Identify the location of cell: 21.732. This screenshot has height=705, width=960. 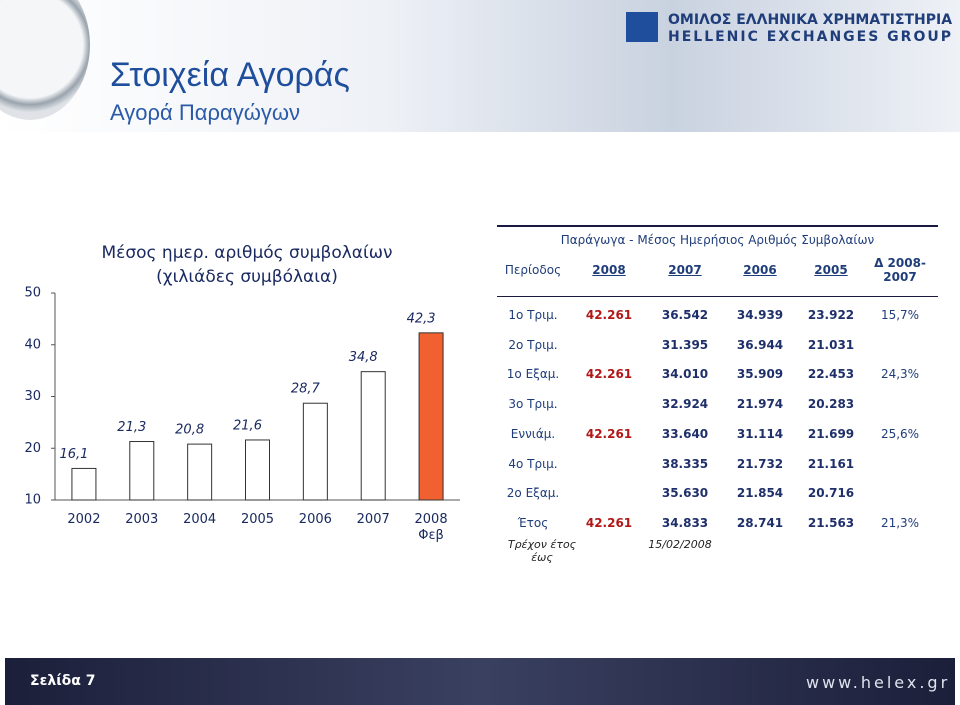
(760, 463).